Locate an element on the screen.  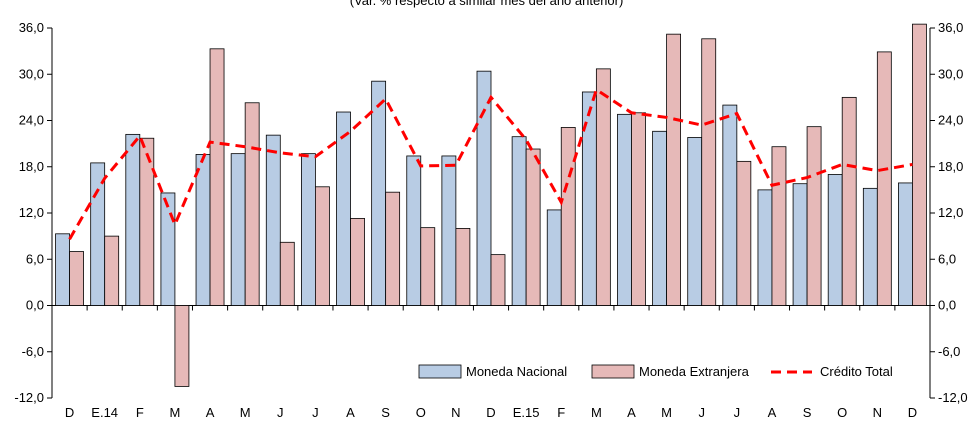
y-tick-label-right: -6,0 is located at coordinates (949, 351).